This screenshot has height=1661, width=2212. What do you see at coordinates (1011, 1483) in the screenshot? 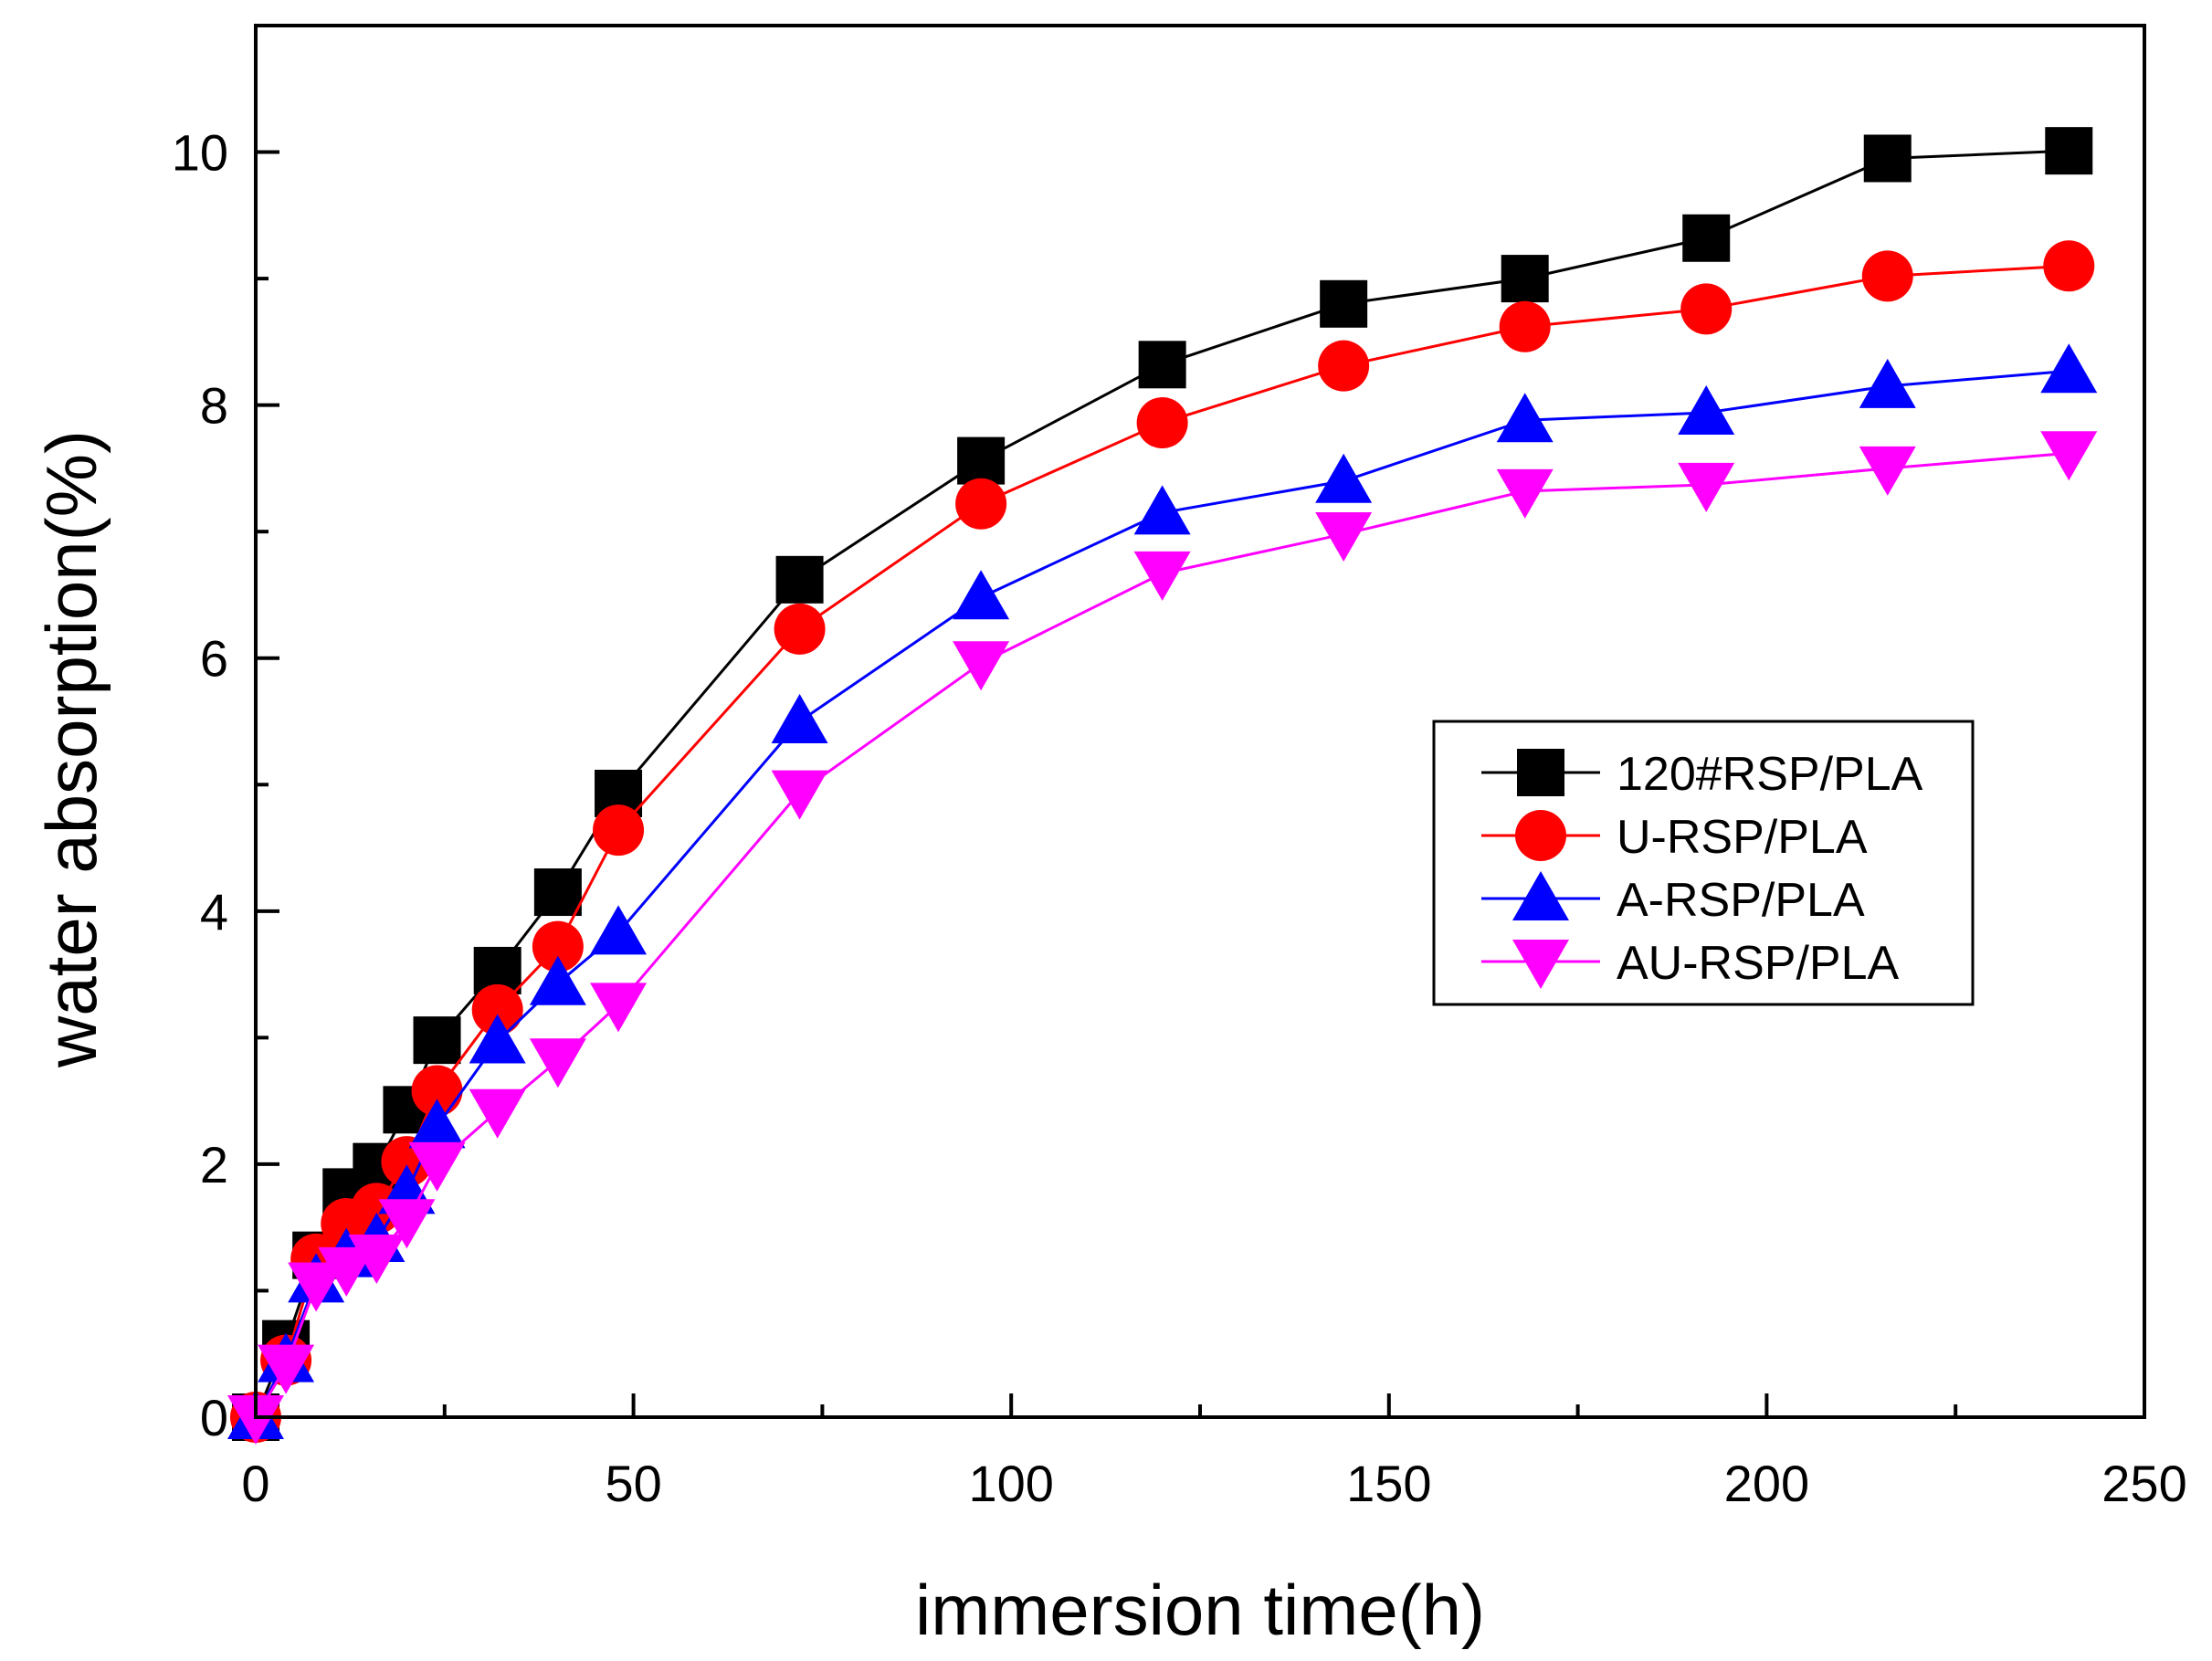
I see `x-tick-label: 100` at bounding box center [1011, 1483].